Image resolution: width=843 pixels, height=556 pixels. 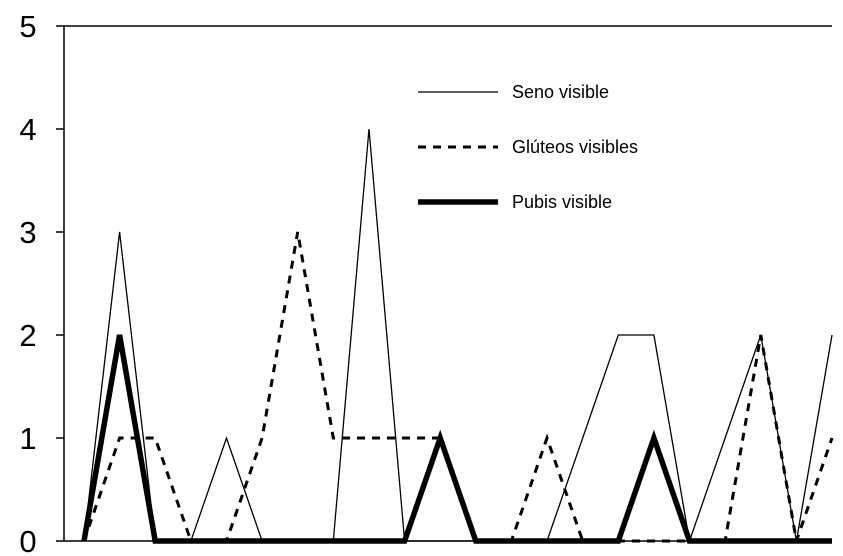 What do you see at coordinates (562, 202) in the screenshot?
I see `legend-label: Pubis visible` at bounding box center [562, 202].